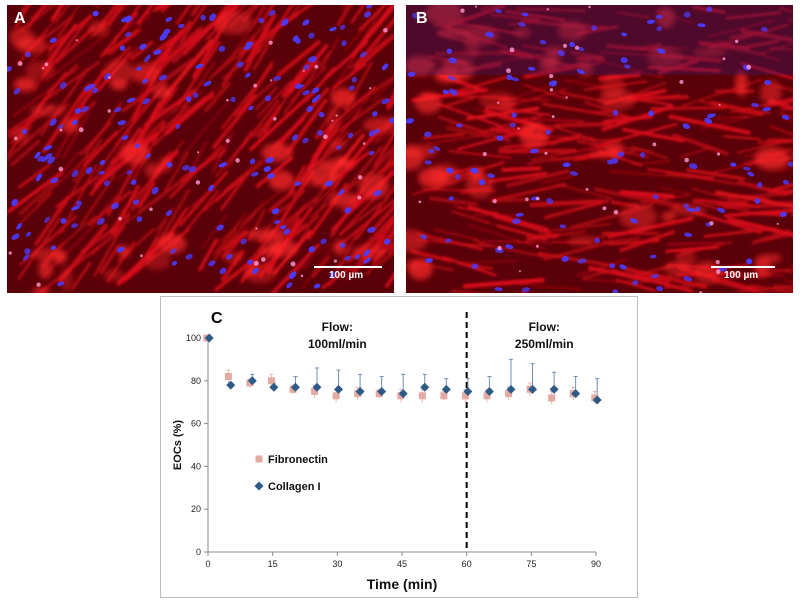  Describe the element at coordinates (196, 466) in the screenshot. I see `y-tick-label: 40` at that location.